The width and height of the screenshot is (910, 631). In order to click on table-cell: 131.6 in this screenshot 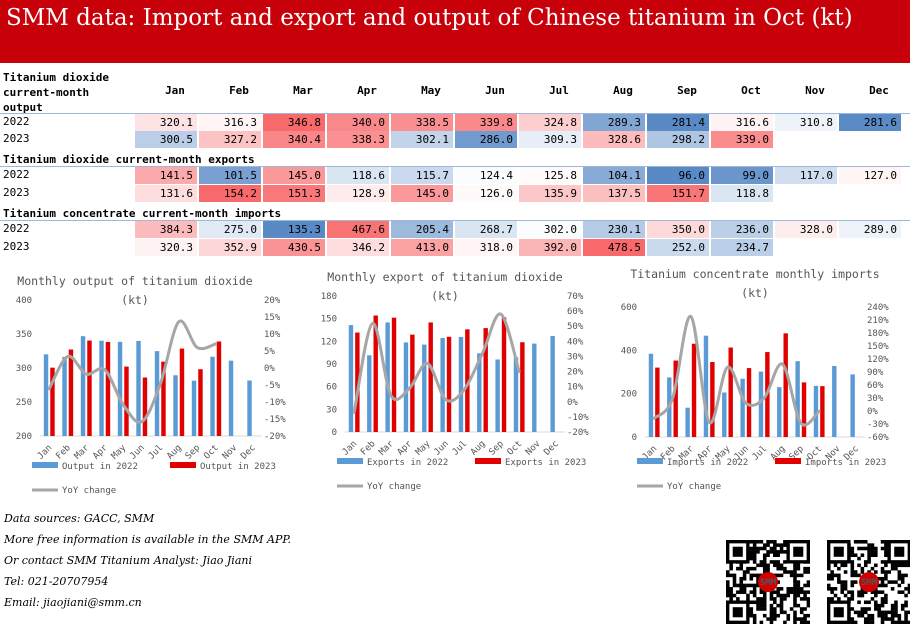, I will do `click(166, 193)`.